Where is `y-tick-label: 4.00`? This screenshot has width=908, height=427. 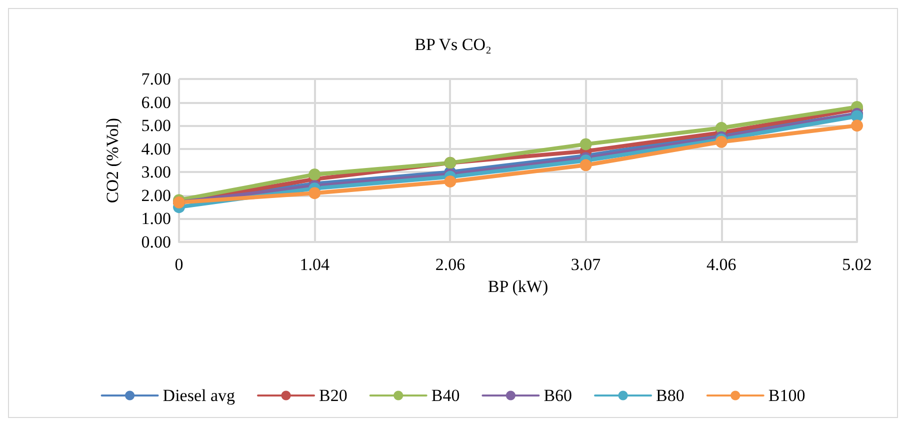 y-tick-label: 4.00 is located at coordinates (156, 148).